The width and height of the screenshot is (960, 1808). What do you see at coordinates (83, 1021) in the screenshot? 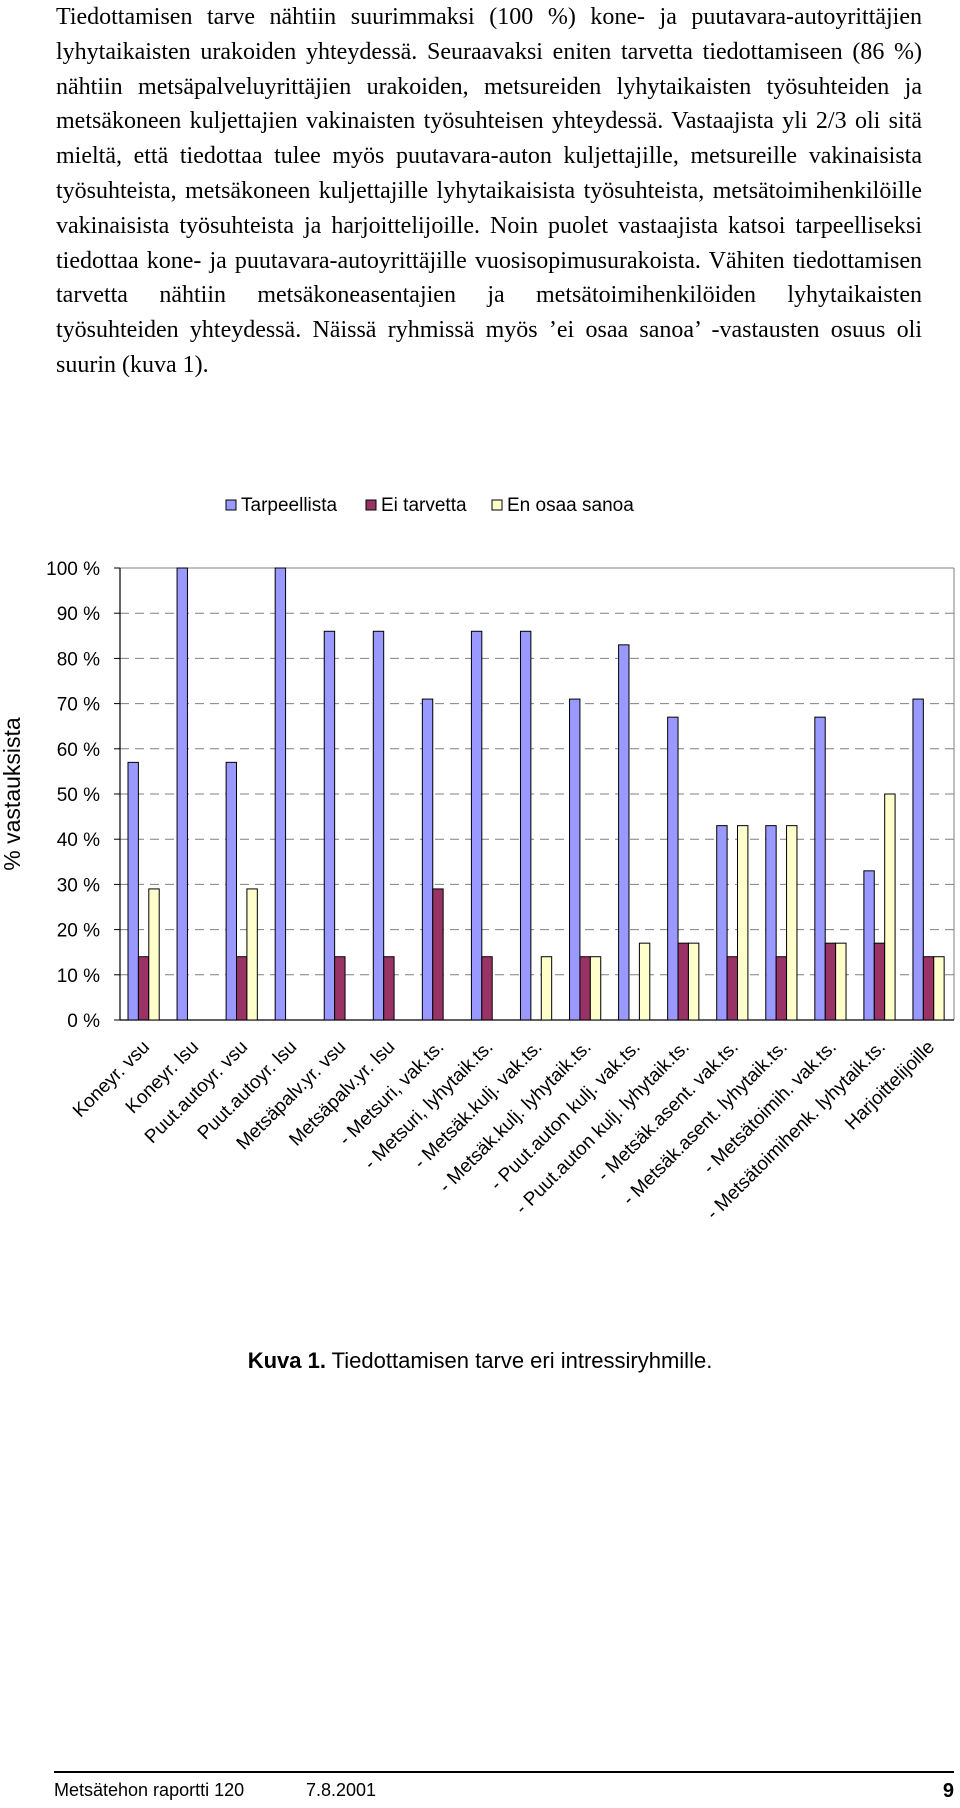
I see `y-tick-label: 0 %` at bounding box center [83, 1021].